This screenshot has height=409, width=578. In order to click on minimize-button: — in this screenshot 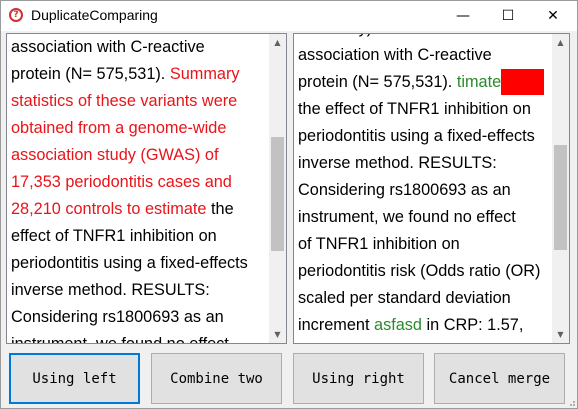, I will do `click(463, 16)`.